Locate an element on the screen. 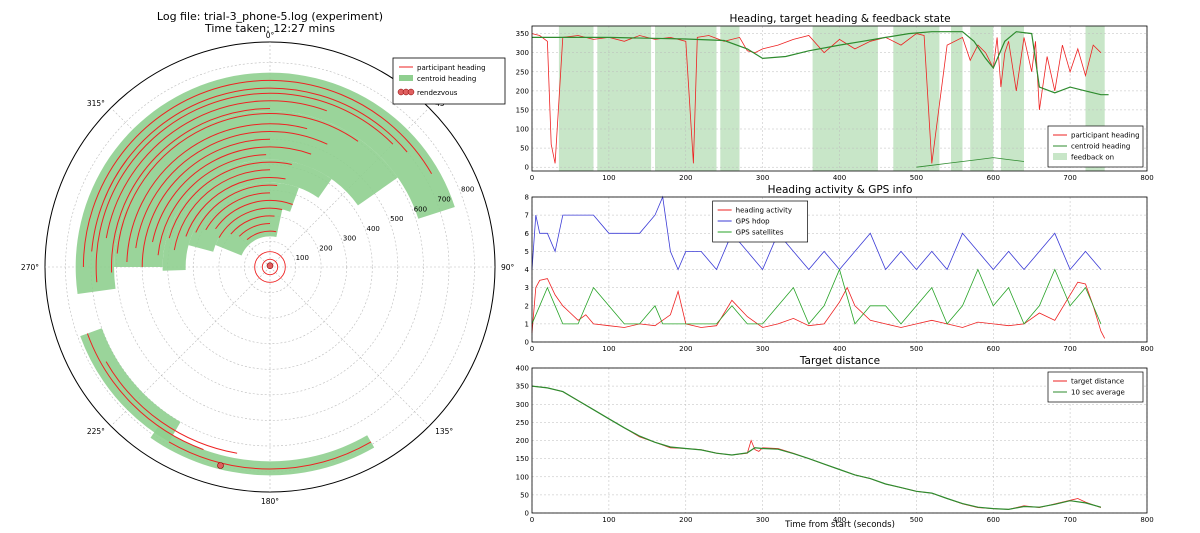  activity-ytick-8: 8 is located at coordinates (527, 198).